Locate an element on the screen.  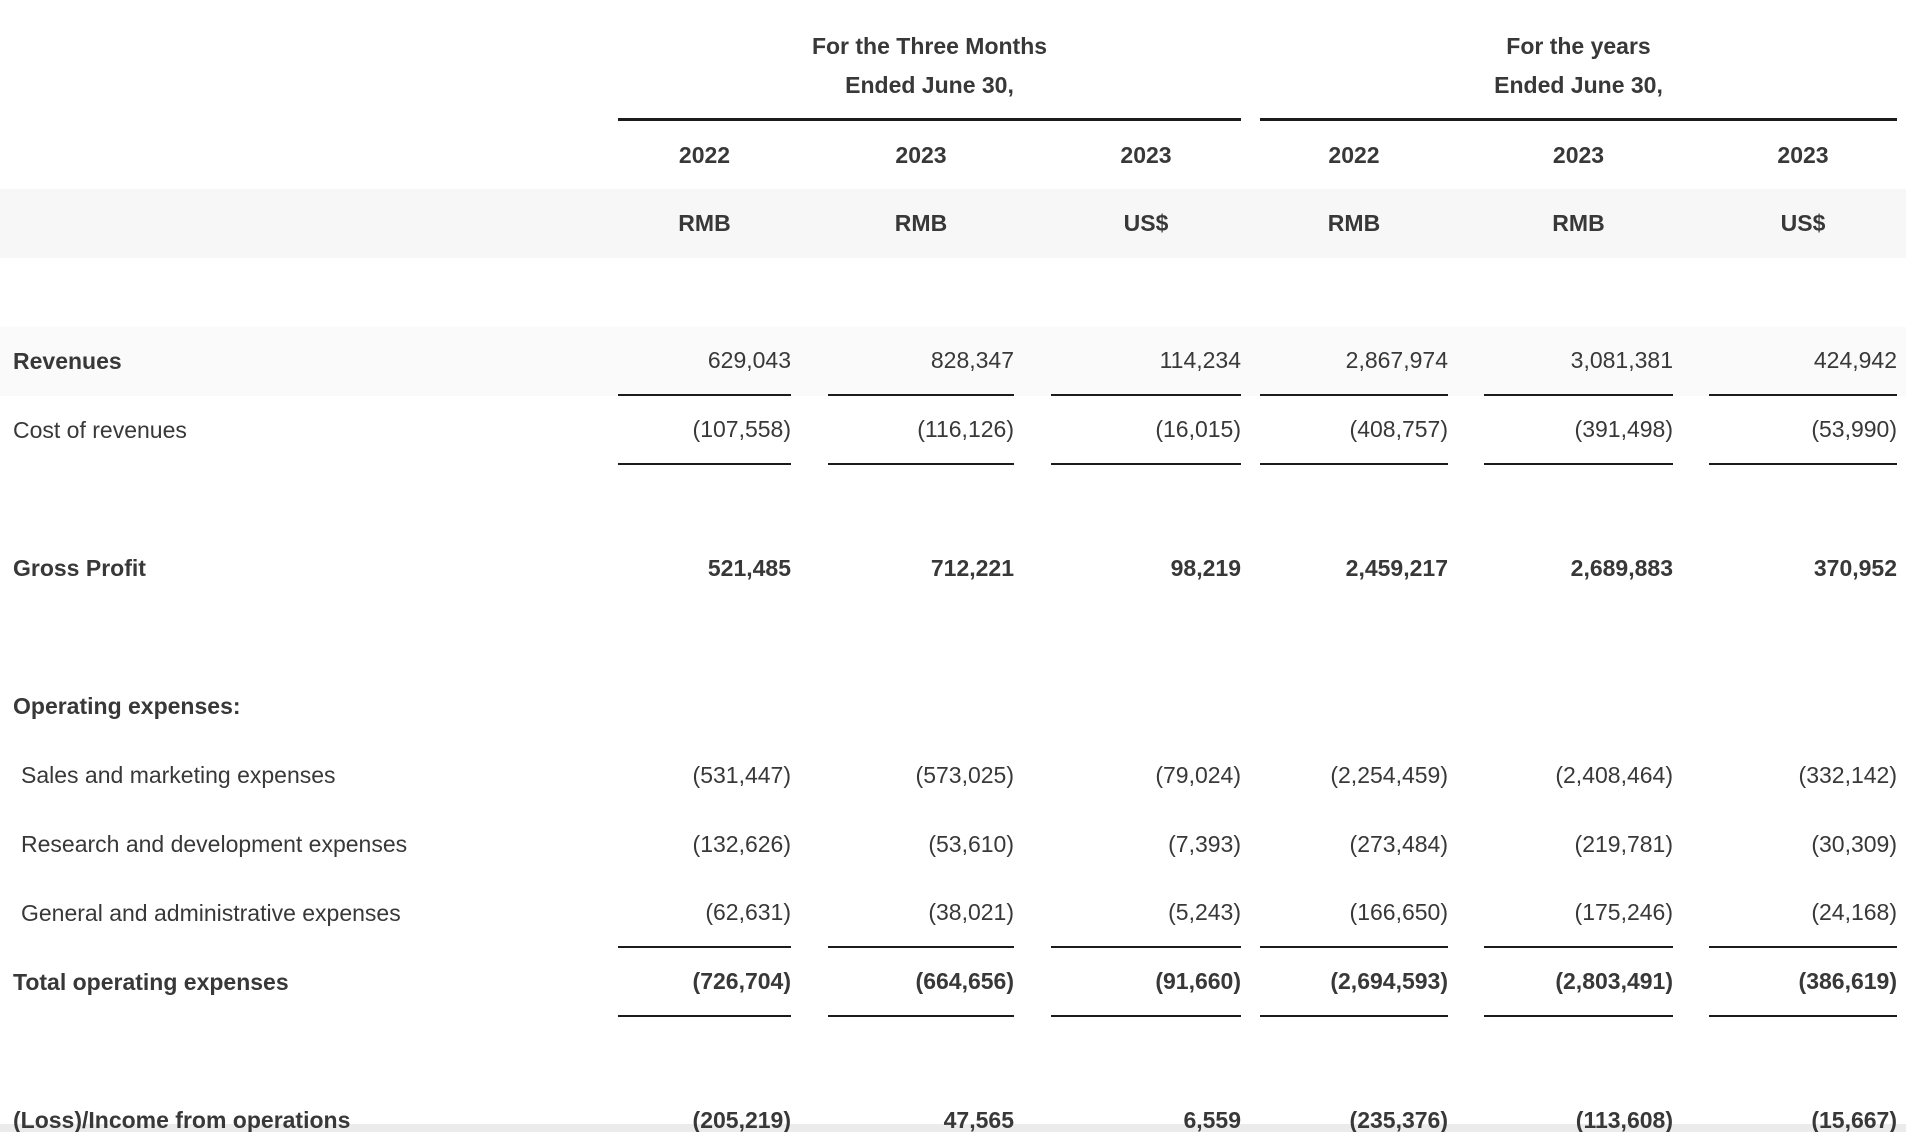
cell-value: (531,447) is located at coordinates (741, 775).